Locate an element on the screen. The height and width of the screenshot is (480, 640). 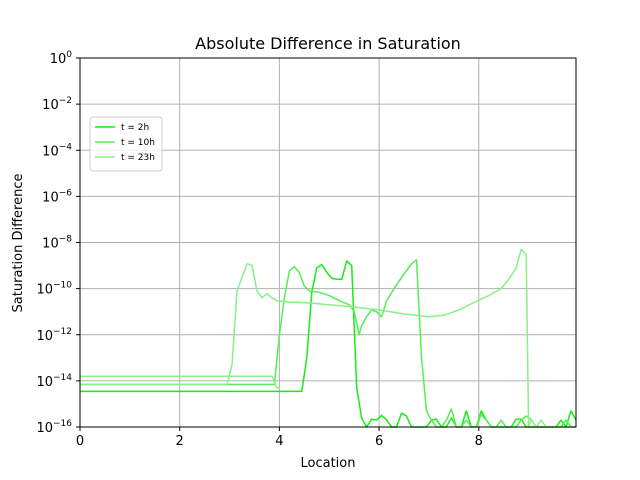
y-tick-label: 10⁰ is located at coordinates (61, 58).